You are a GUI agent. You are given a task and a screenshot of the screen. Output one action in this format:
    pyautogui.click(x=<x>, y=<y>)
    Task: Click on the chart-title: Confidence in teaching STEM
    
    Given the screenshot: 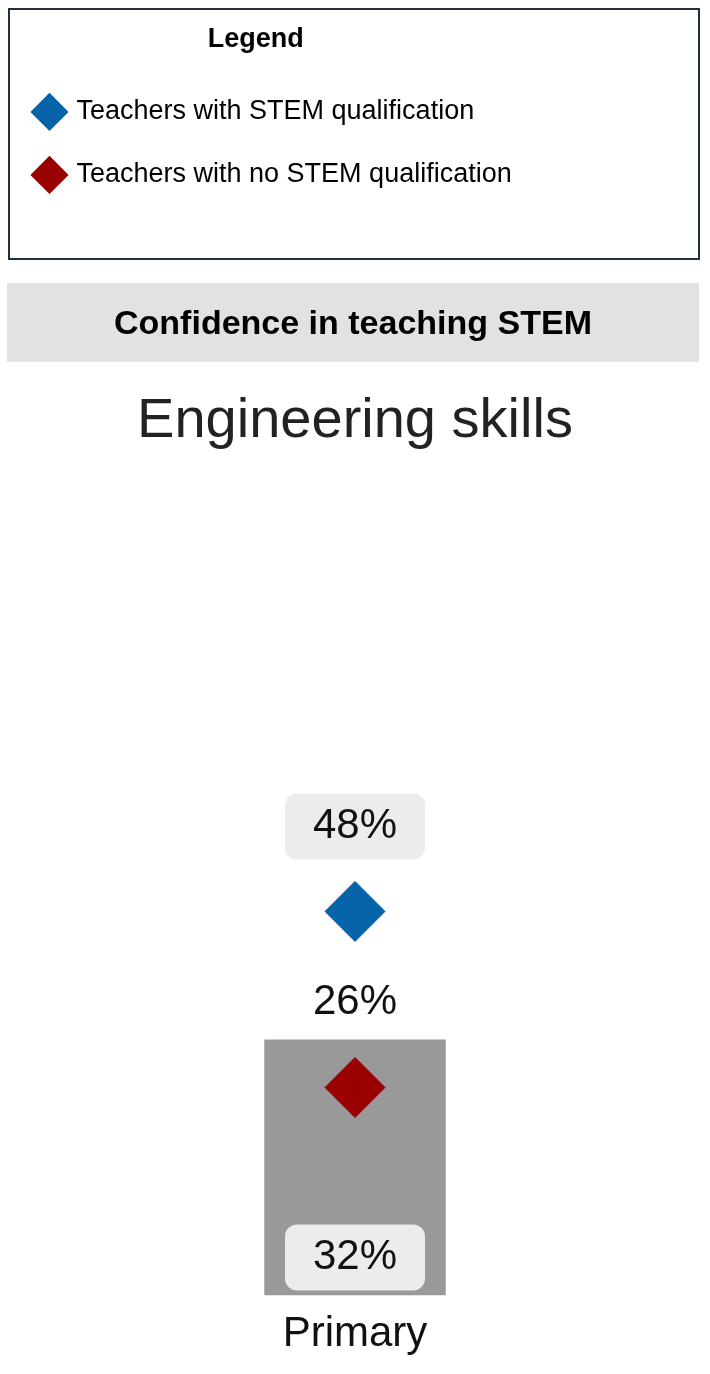 What is the action you would take?
    pyautogui.click(x=353, y=322)
    